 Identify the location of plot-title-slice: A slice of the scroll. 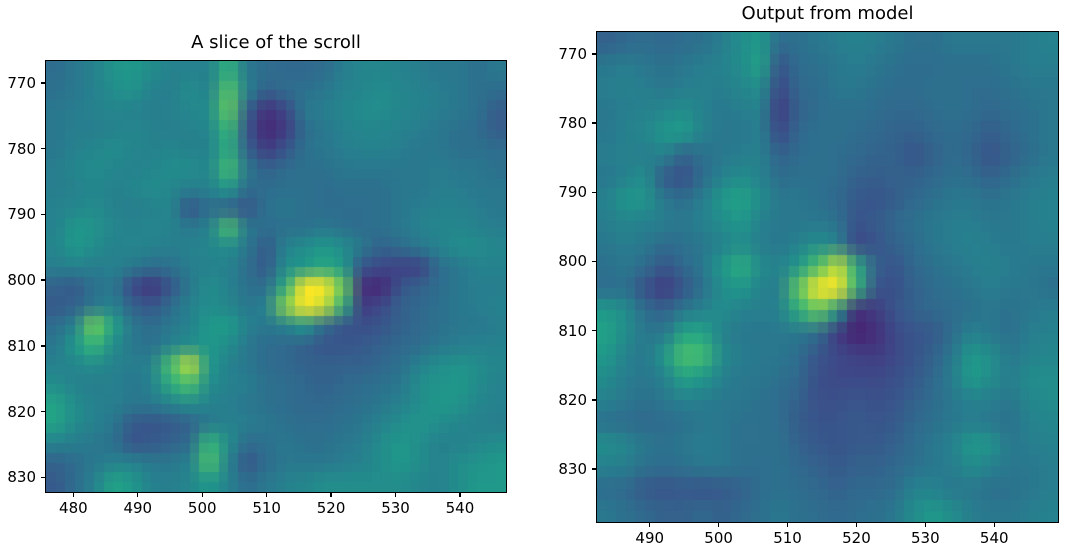
(276, 42).